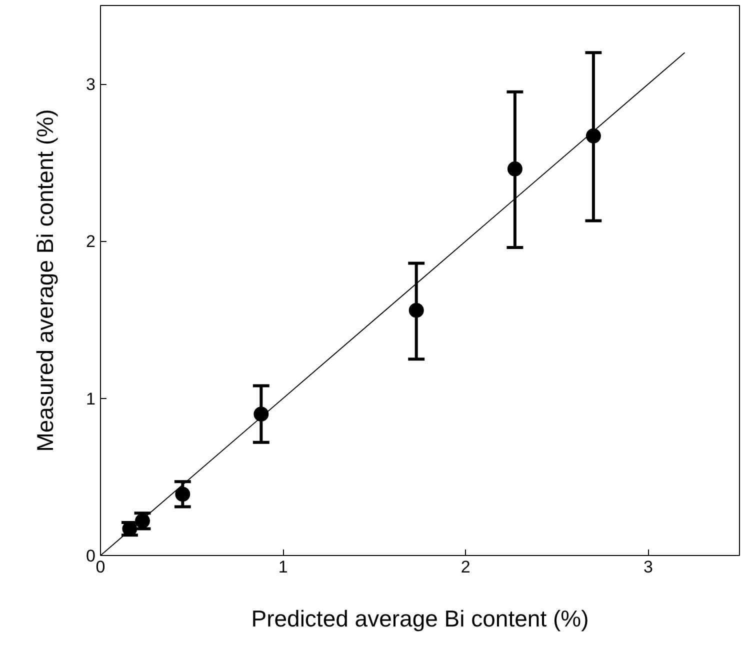 The width and height of the screenshot is (744, 665). What do you see at coordinates (648, 567) in the screenshot?
I see `x-tick-label: 3` at bounding box center [648, 567].